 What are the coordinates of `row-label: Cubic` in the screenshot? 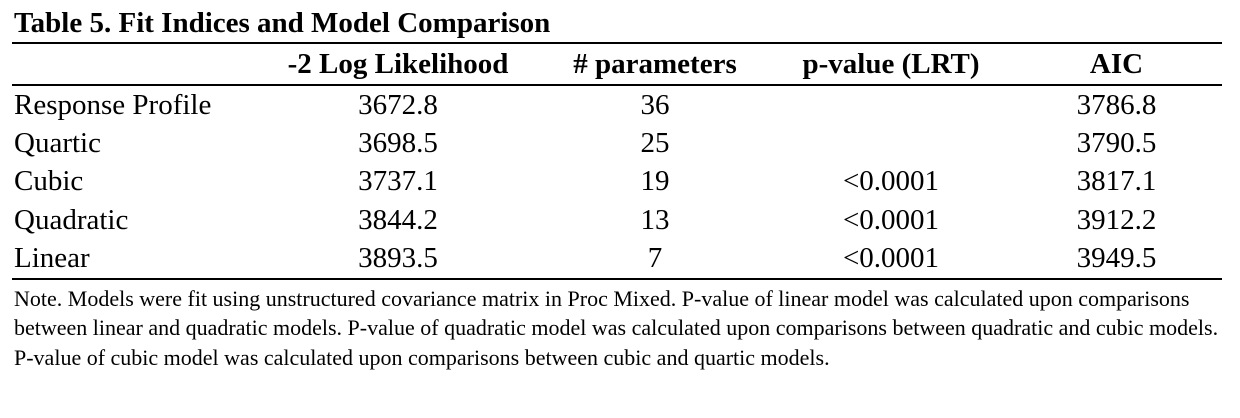 It's located at (49, 181).